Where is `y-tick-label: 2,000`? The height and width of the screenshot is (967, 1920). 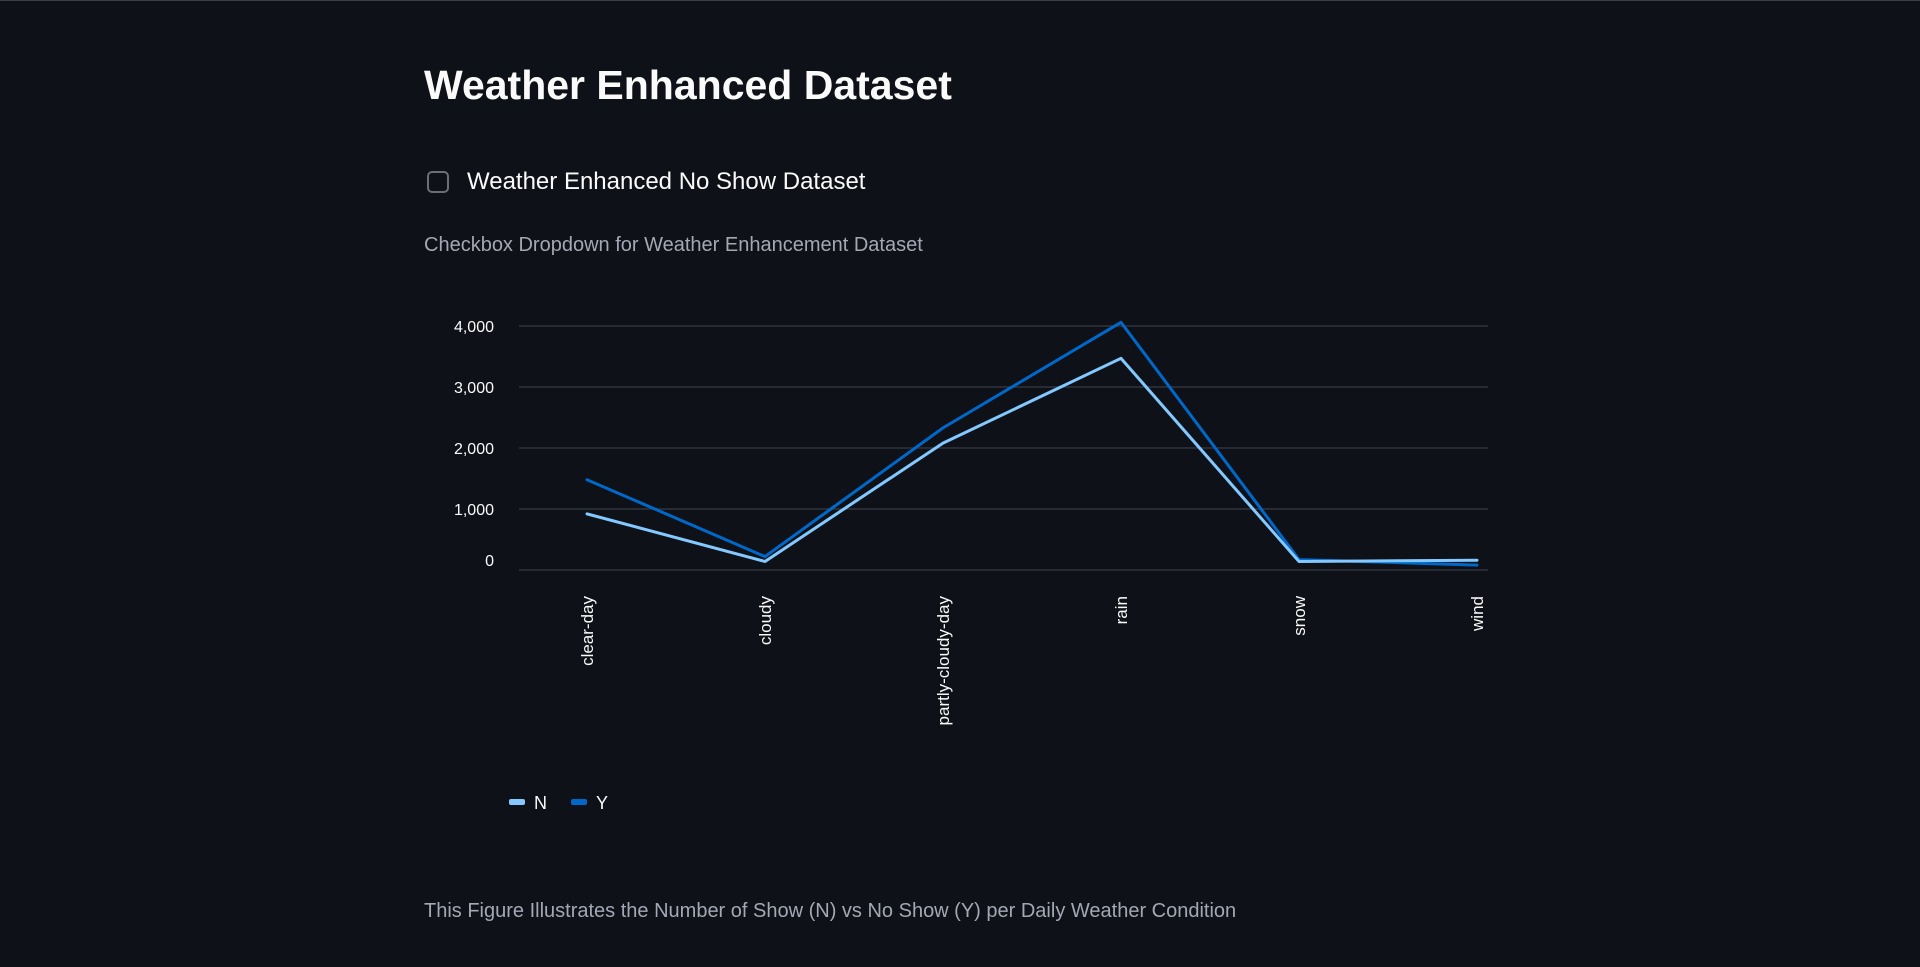 y-tick-label: 2,000 is located at coordinates (474, 449).